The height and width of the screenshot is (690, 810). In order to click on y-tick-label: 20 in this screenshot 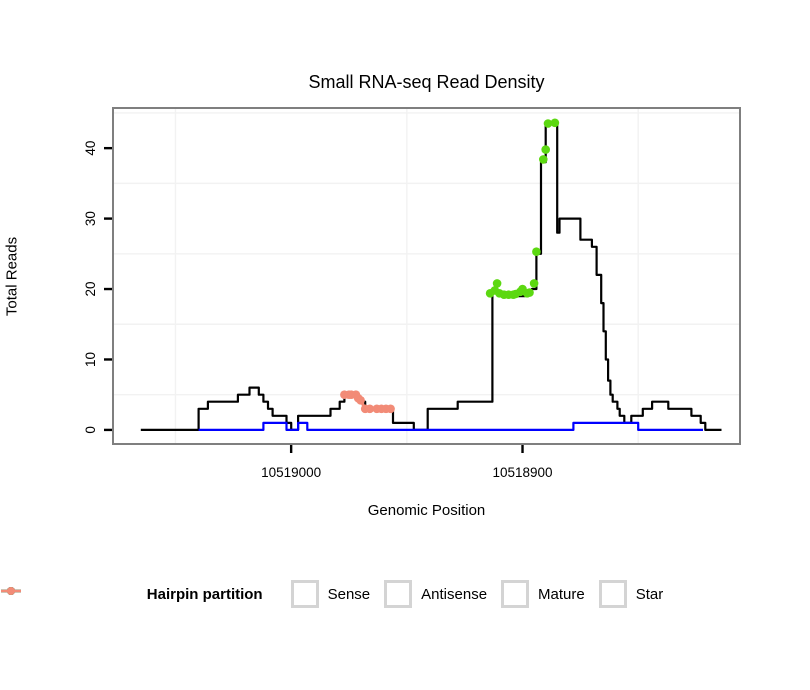, I will do `click(90, 289)`.